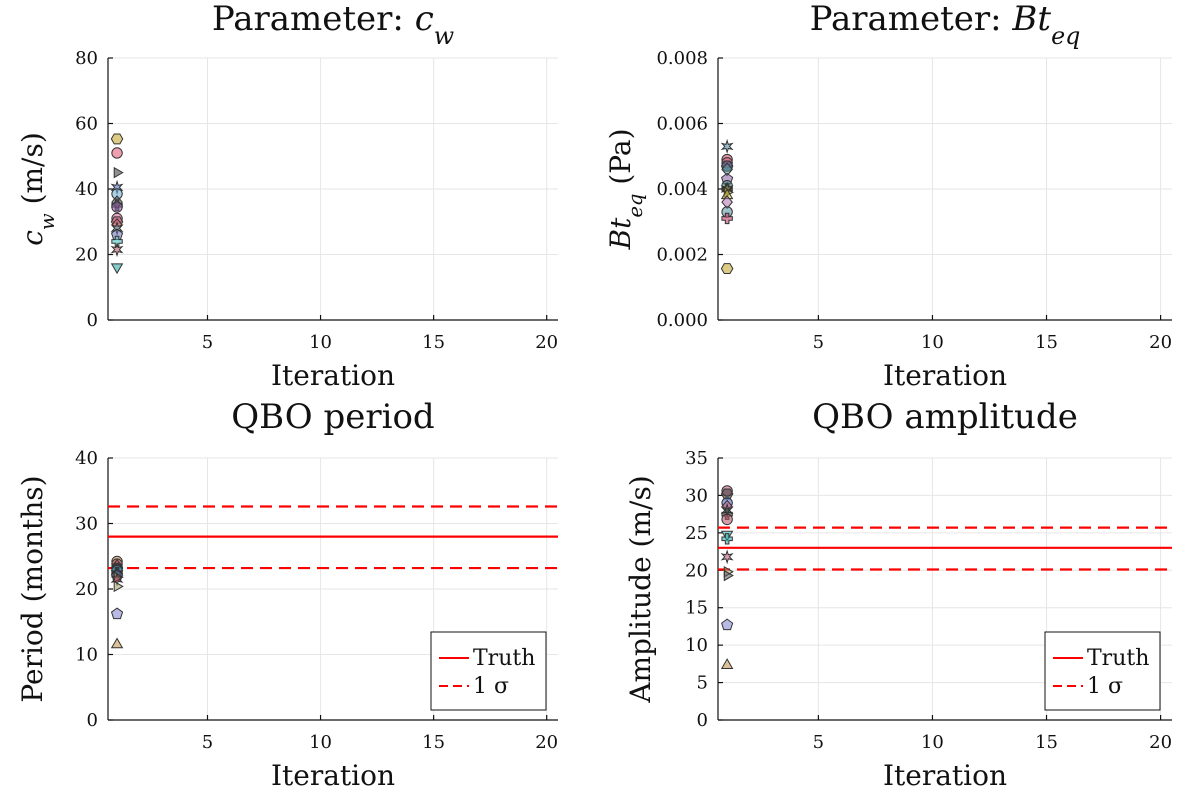 The image size is (1200, 800). I want to click on y-tick-label: 35, so click(696, 458).